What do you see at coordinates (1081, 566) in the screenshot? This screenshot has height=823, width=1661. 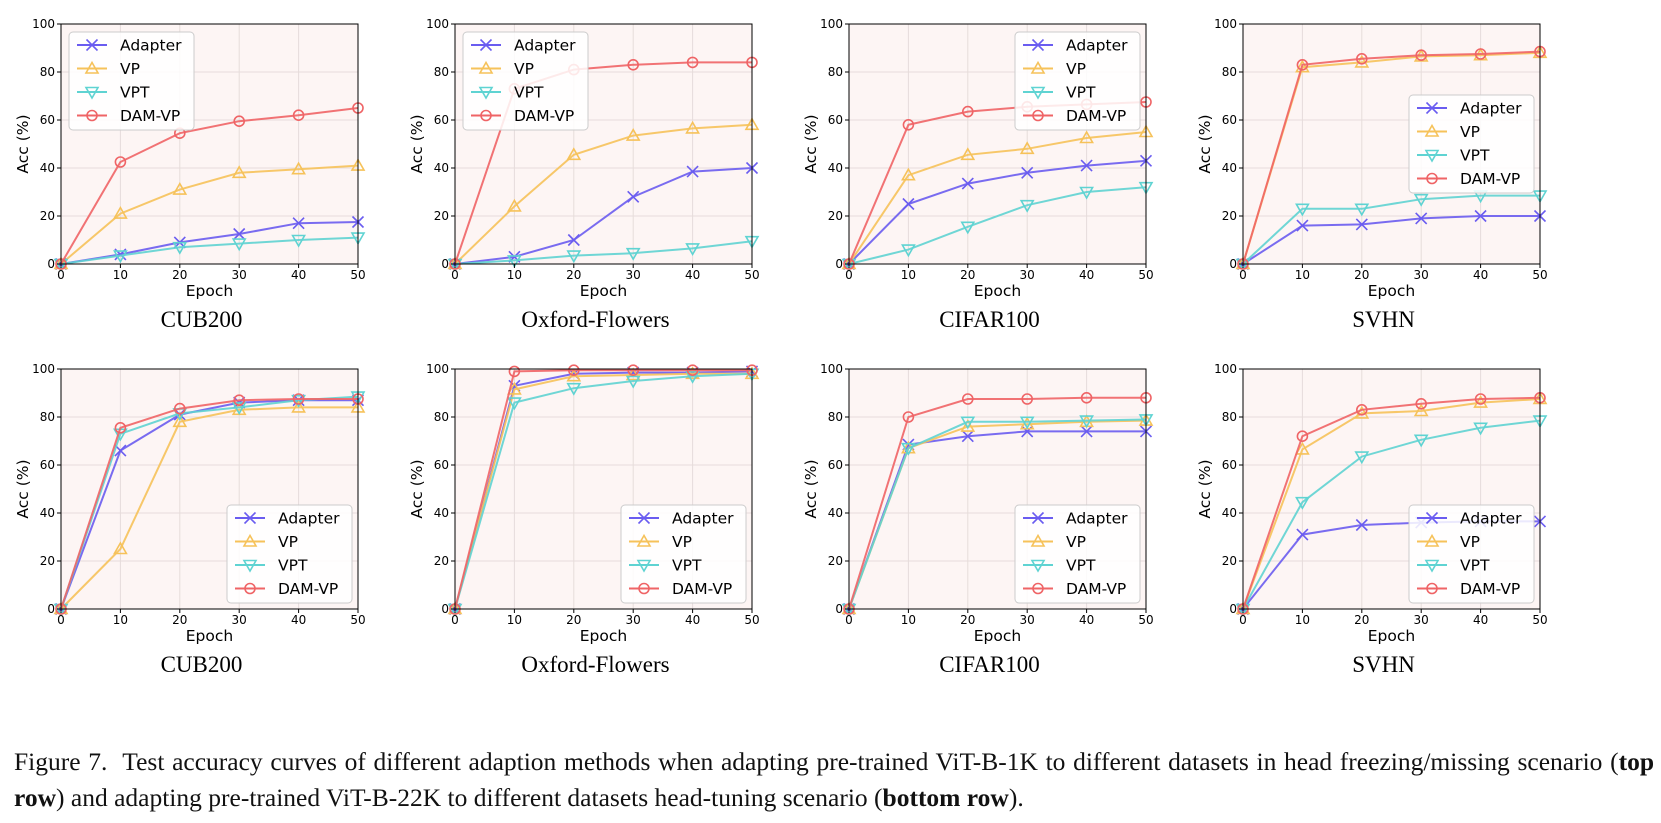 I see `legend-label: VPT` at bounding box center [1081, 566].